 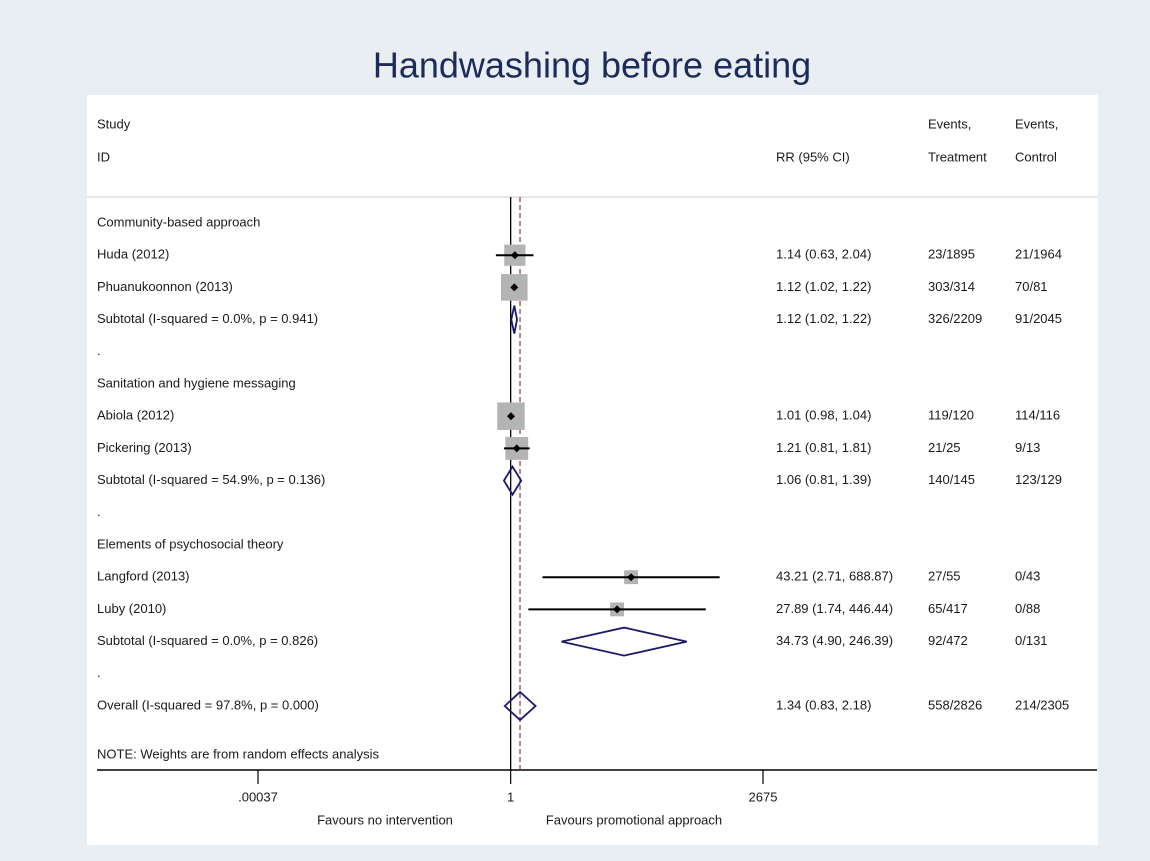 I want to click on control-events: 0/131, so click(x=1031, y=640).